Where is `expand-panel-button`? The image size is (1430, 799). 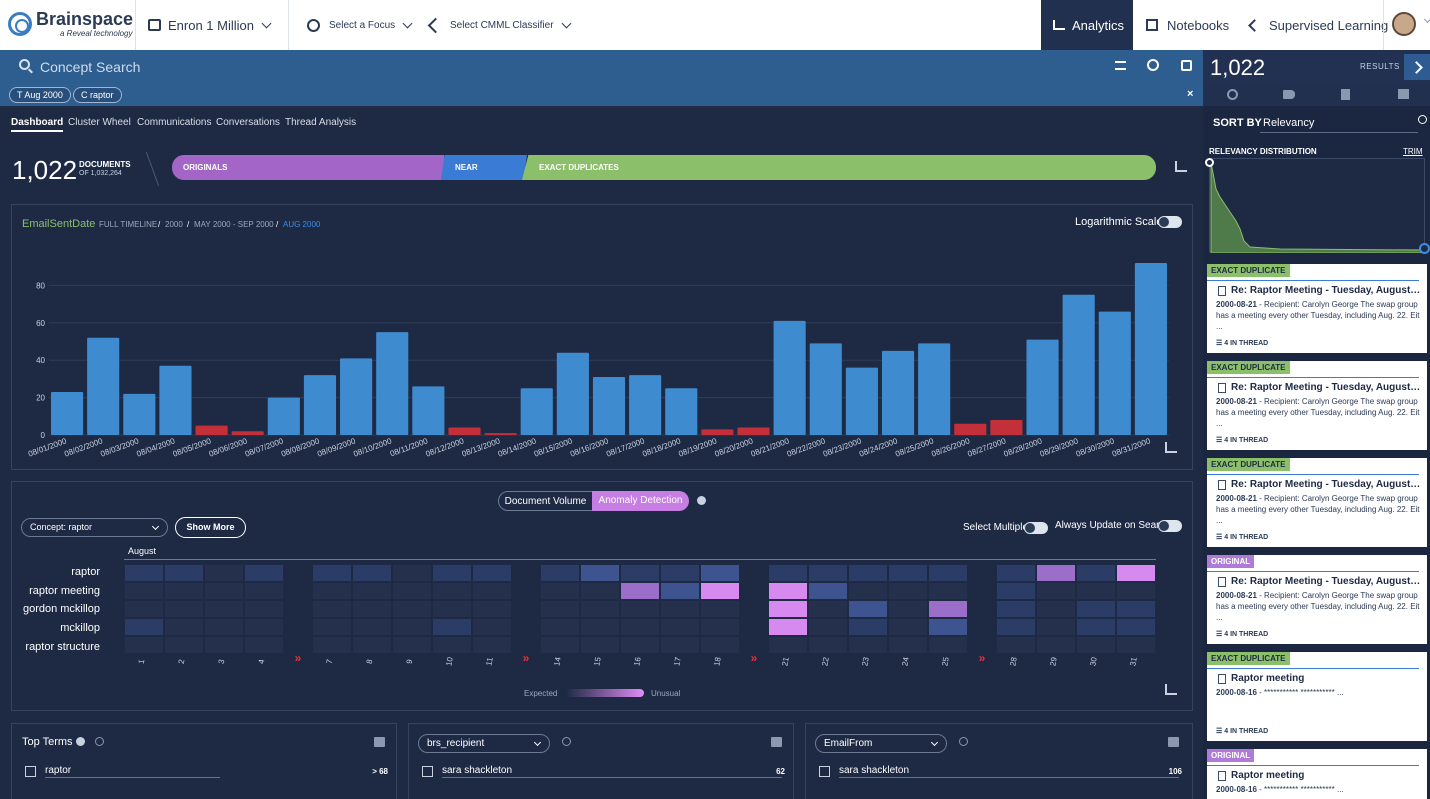
expand-panel-button is located at coordinates (1417, 67).